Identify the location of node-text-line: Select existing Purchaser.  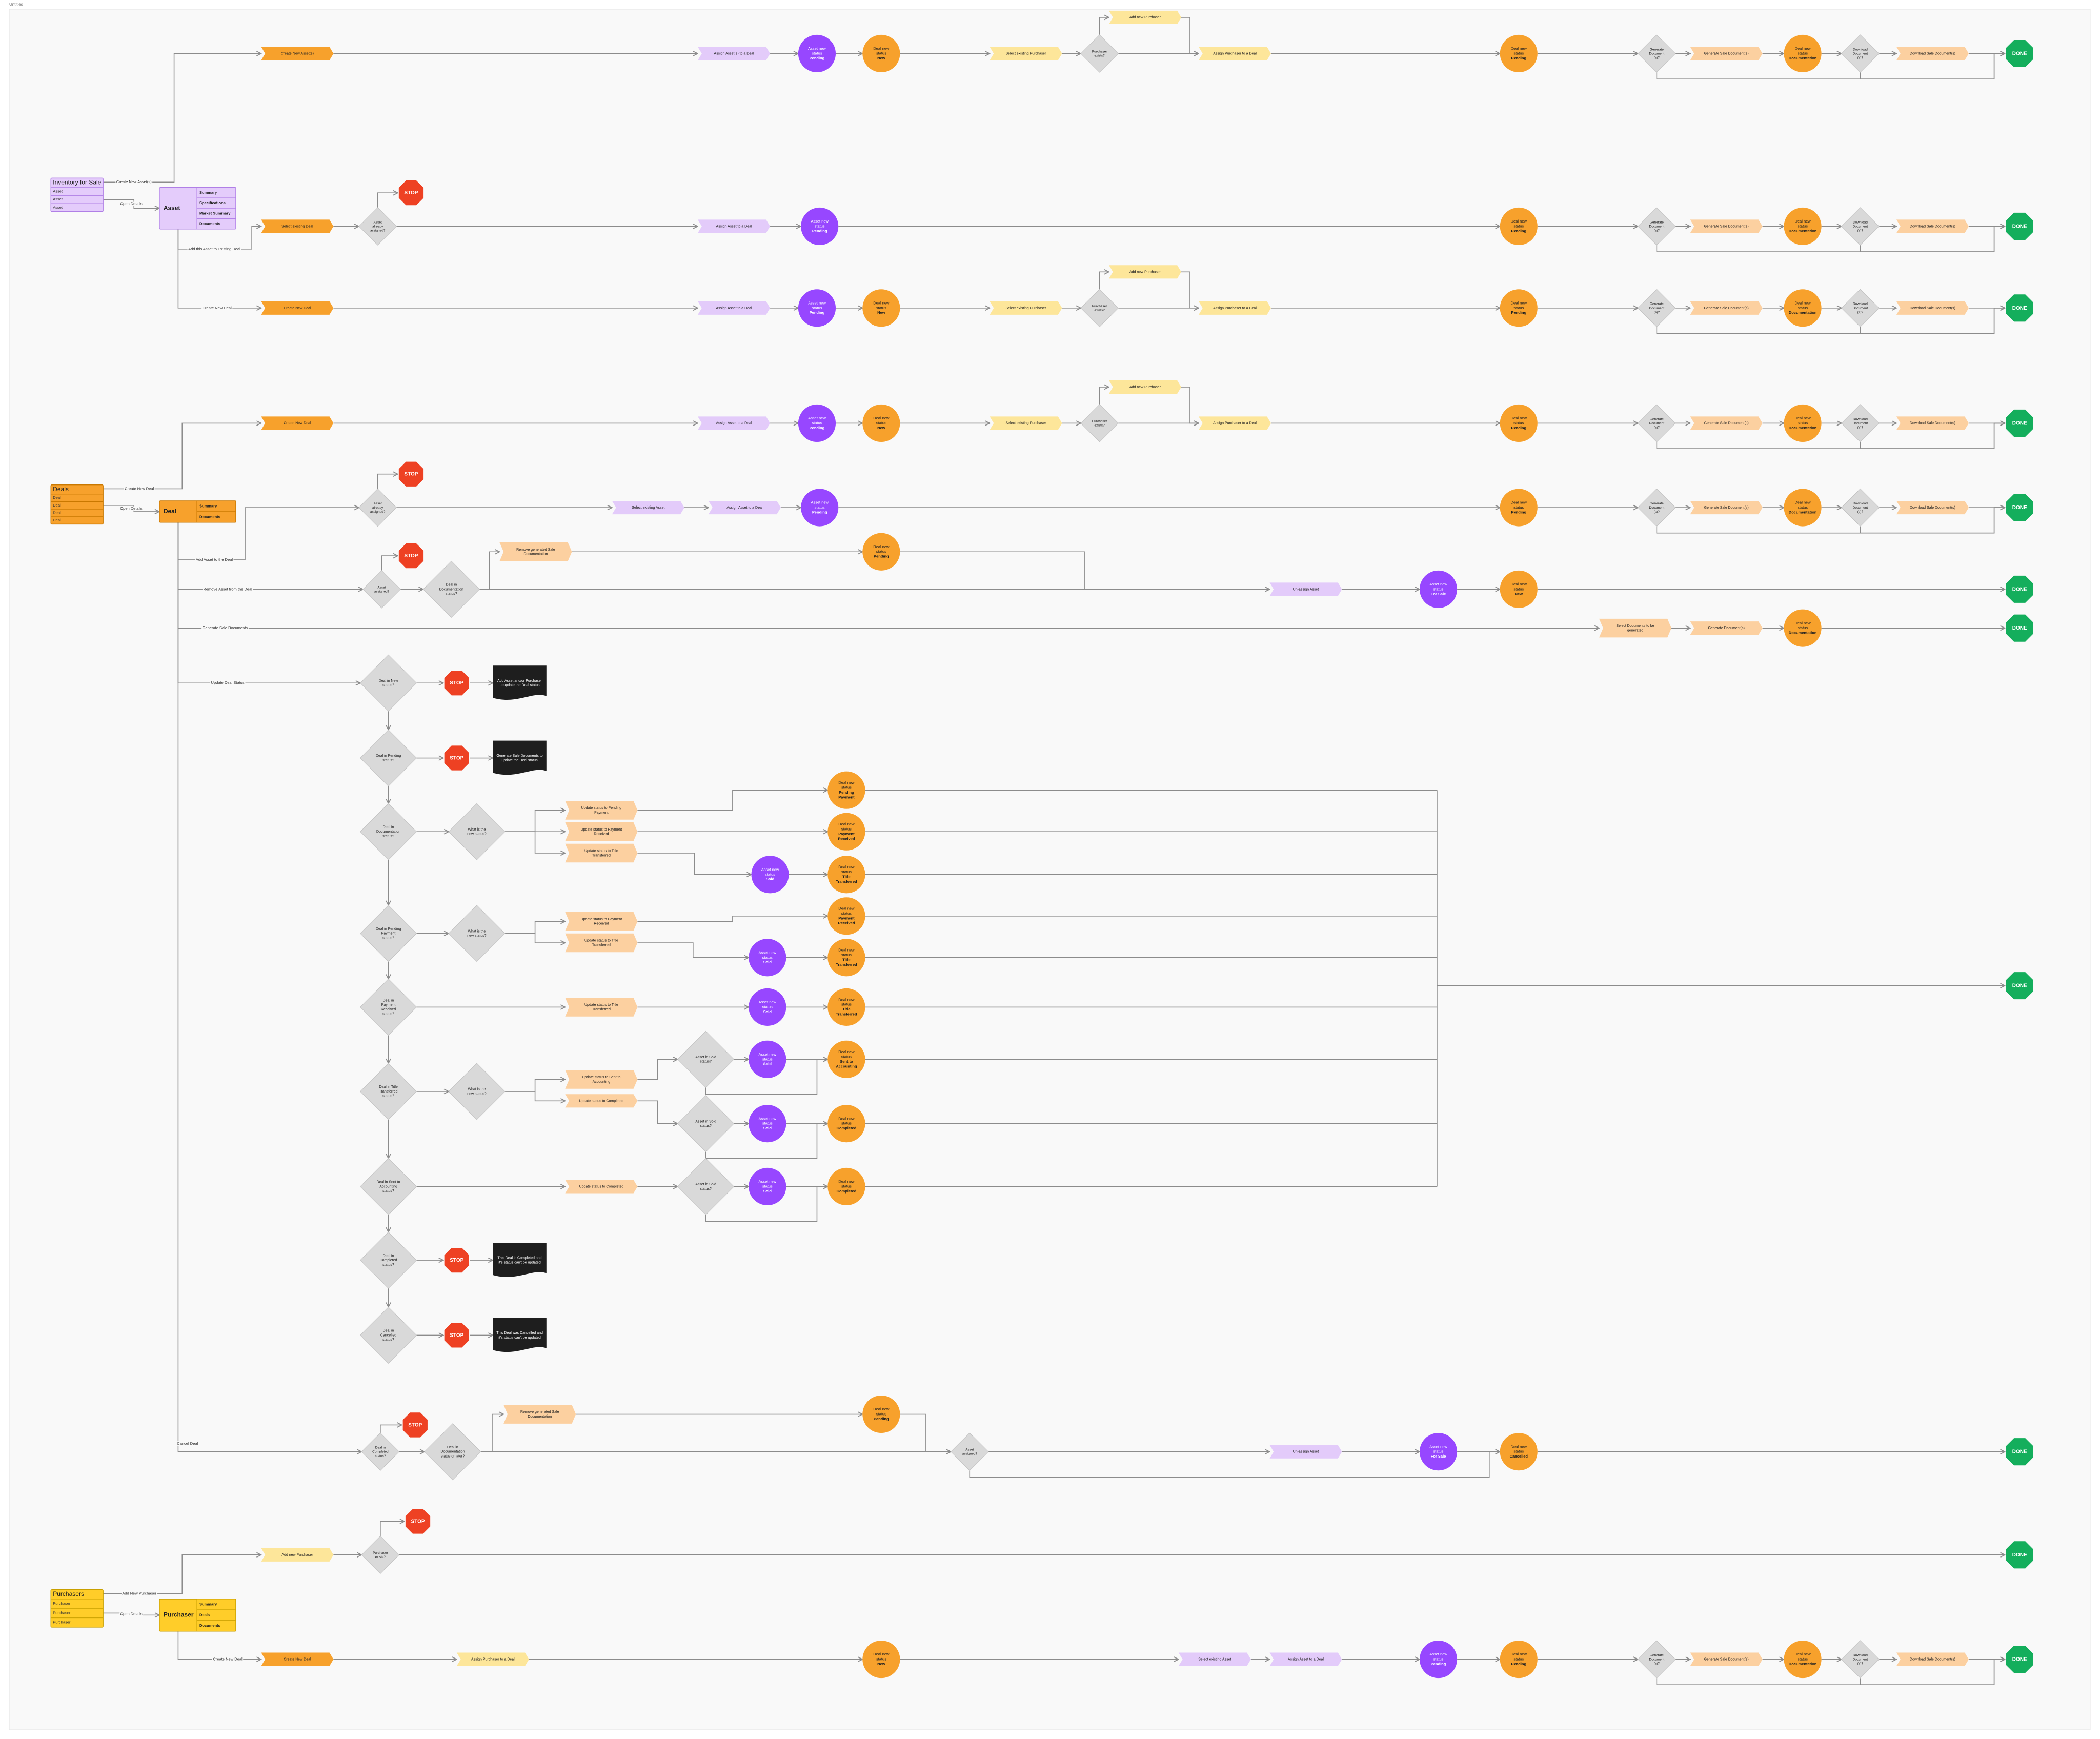
(1025, 53).